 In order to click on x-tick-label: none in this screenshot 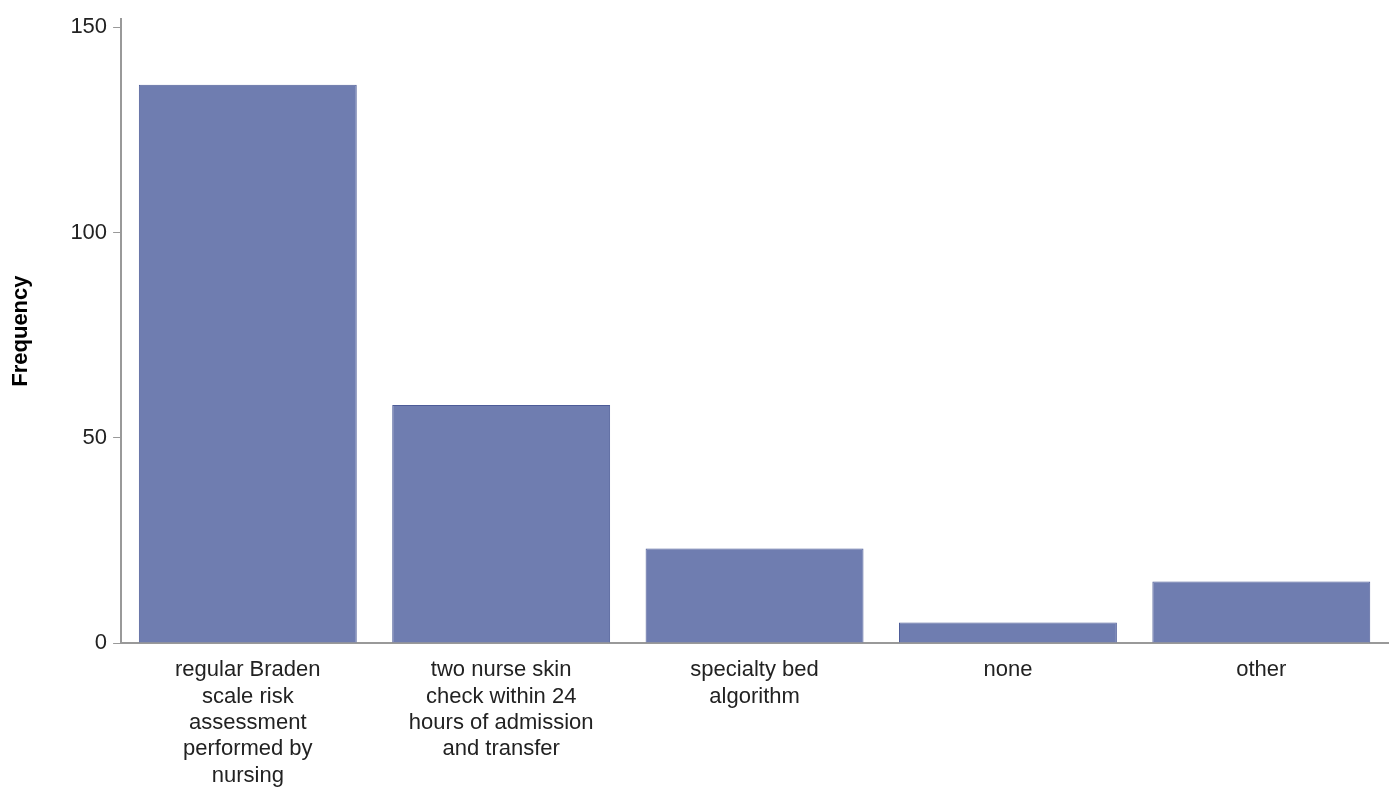, I will do `click(1008, 669)`.